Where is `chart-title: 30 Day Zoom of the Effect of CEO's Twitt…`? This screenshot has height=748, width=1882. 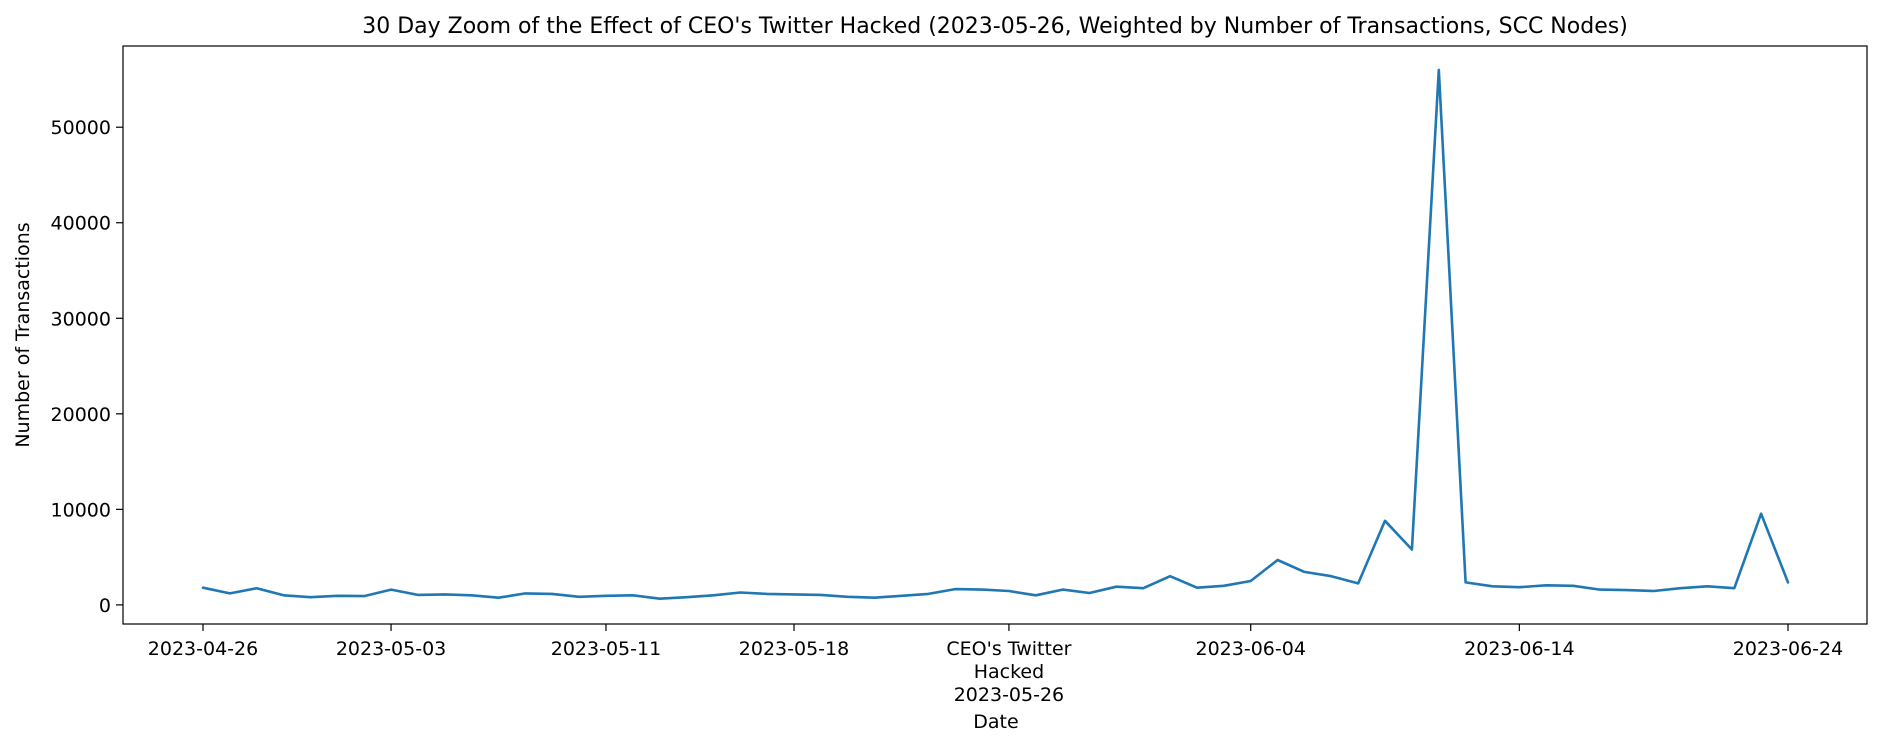
chart-title: 30 Day Zoom of the Effect of CEO's Twitt… is located at coordinates (995, 26).